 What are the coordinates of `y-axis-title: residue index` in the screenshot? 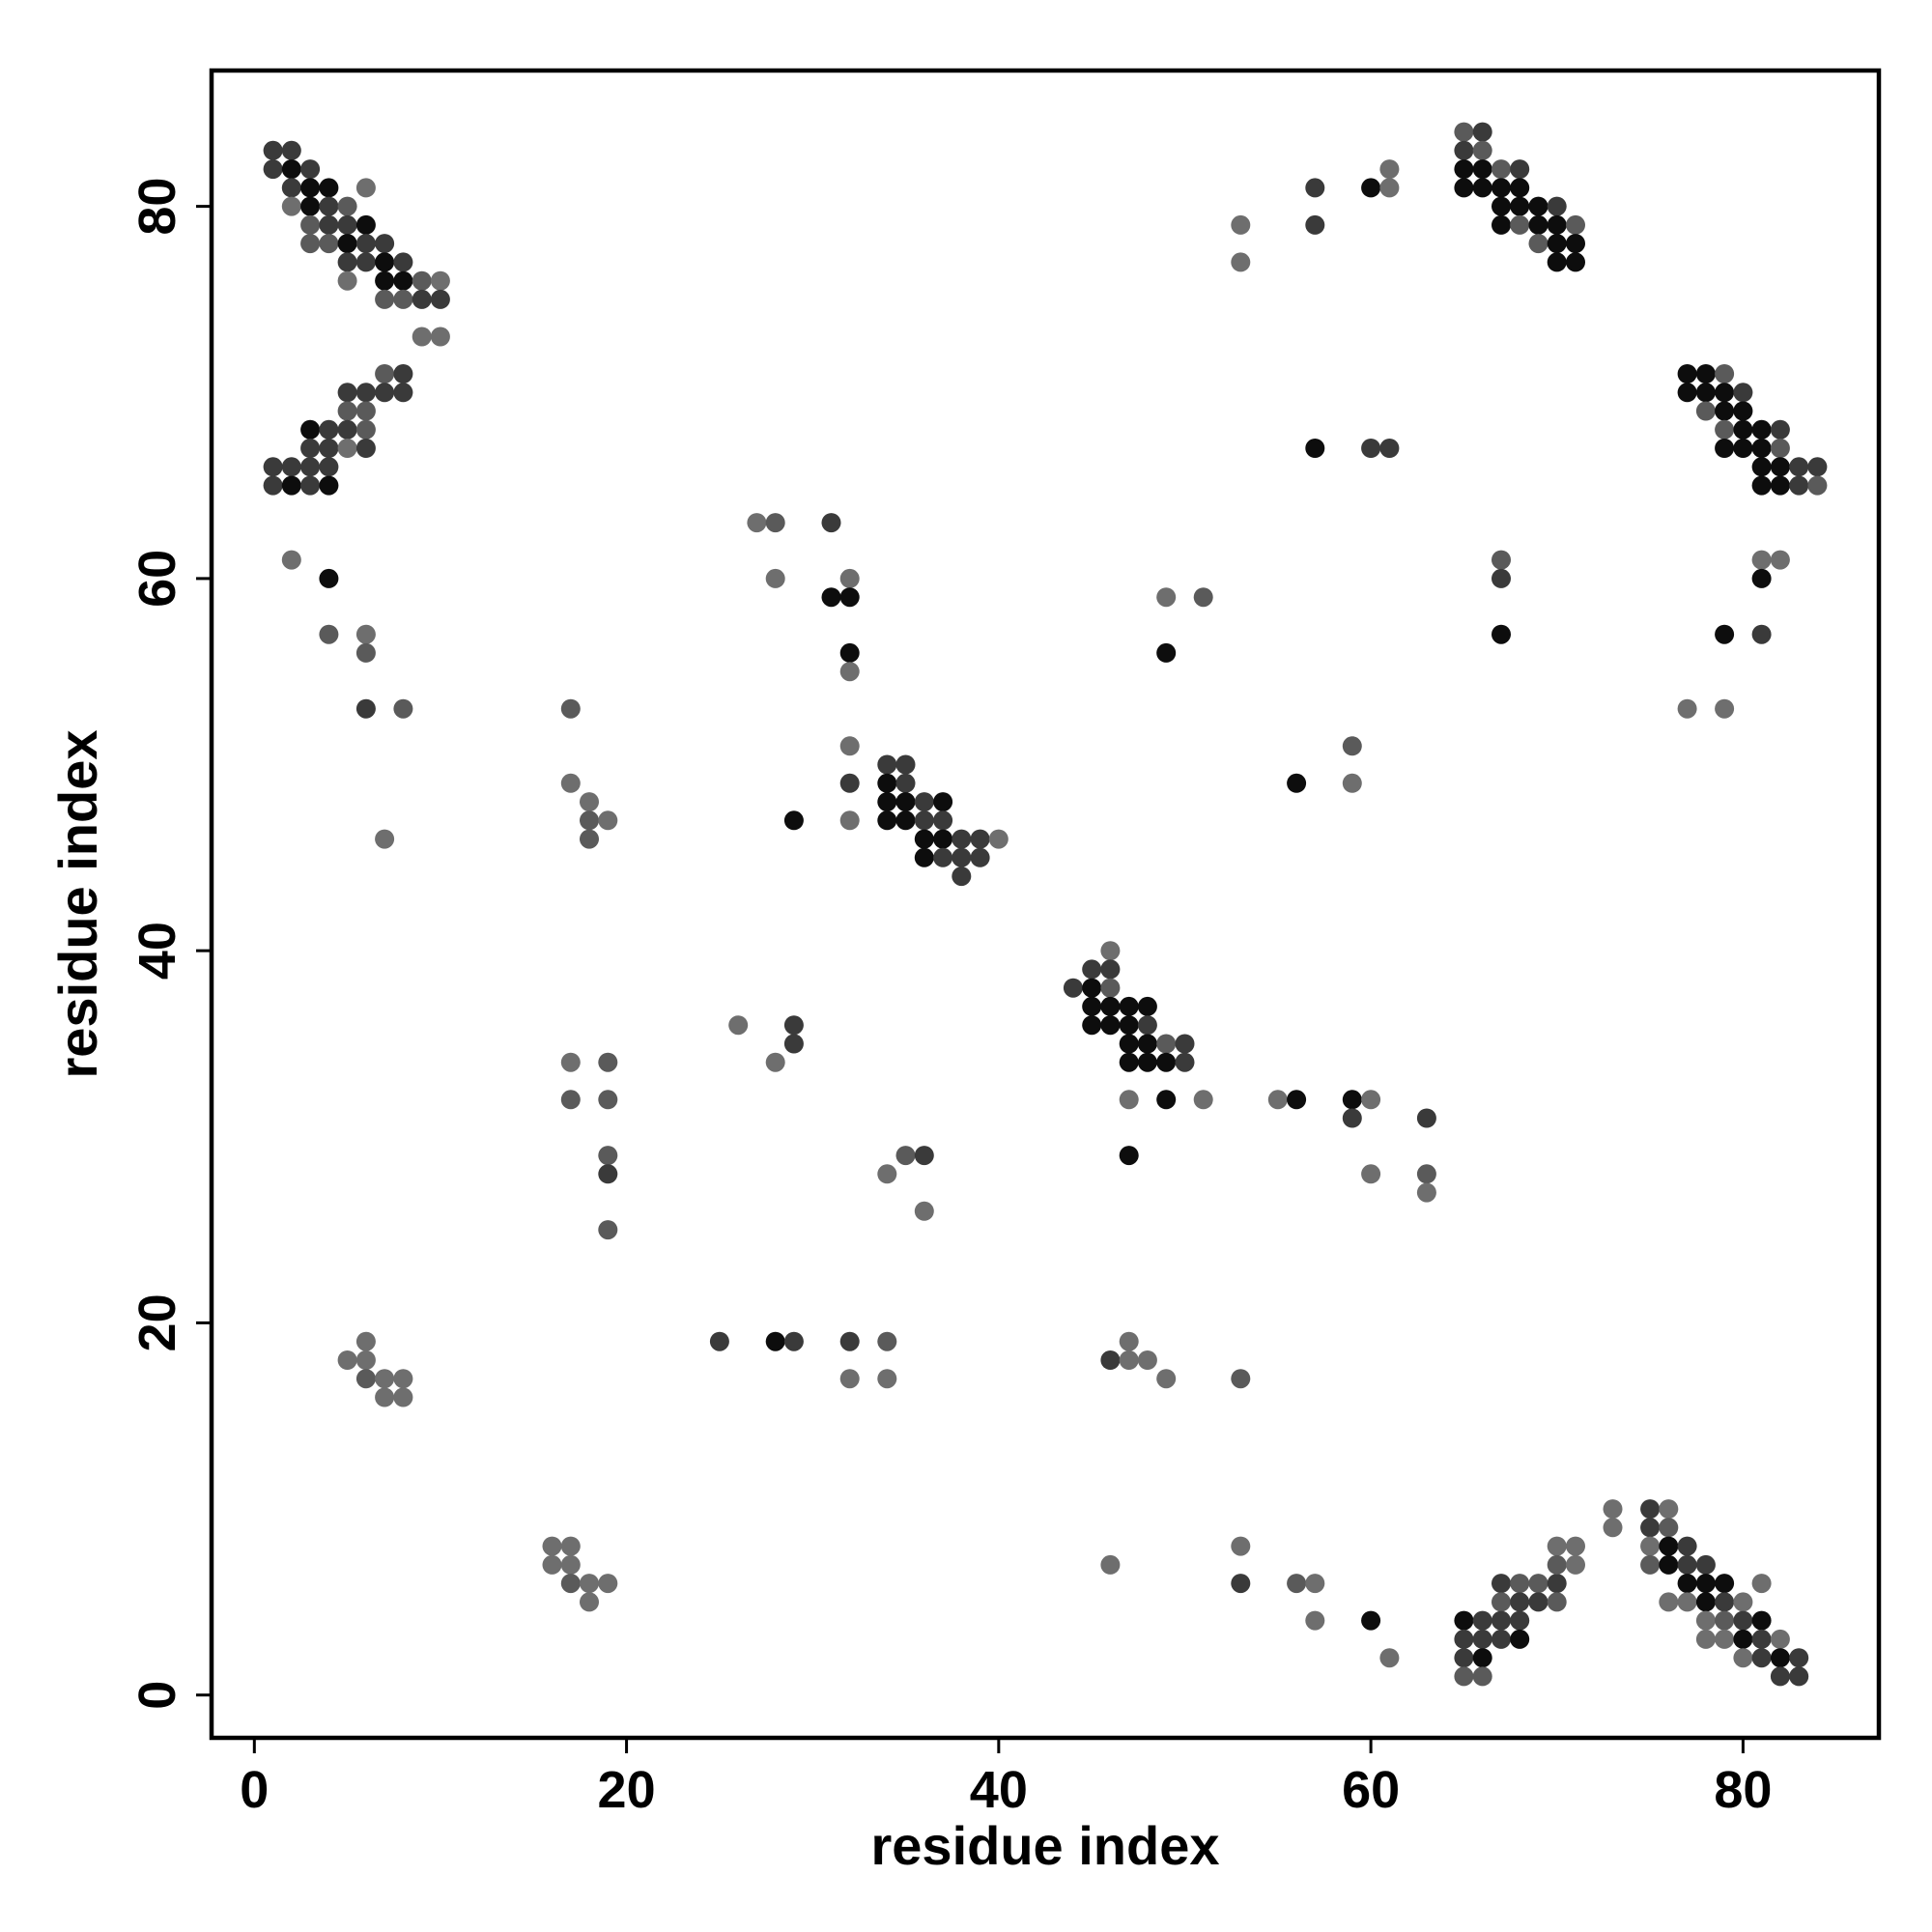 It's located at (77, 903).